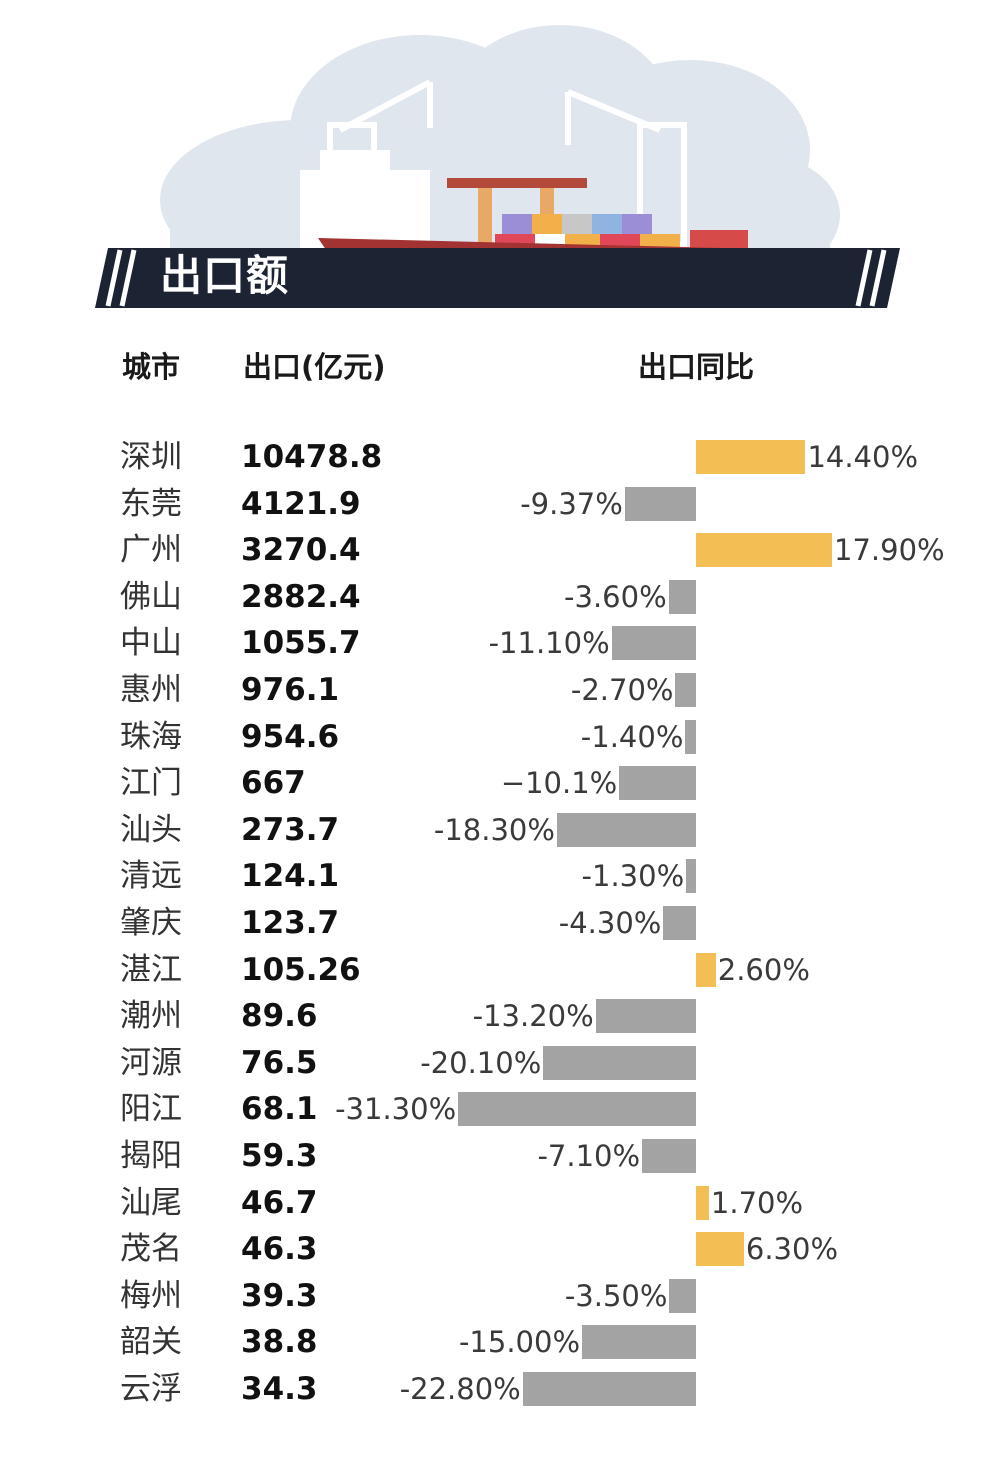 The height and width of the screenshot is (1478, 1000). I want to click on yoy-label: -1.40%, so click(632, 736).